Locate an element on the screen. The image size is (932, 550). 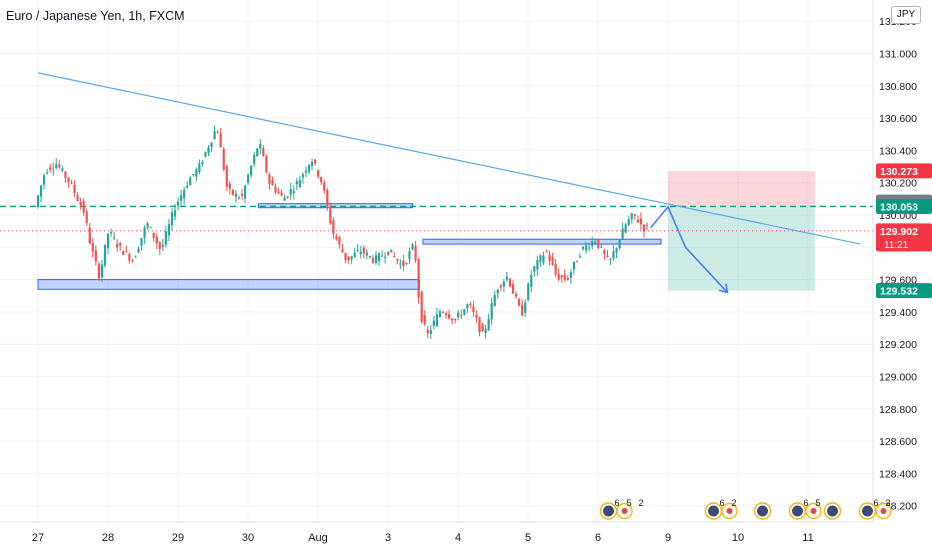
price-tick-label: 131.000 is located at coordinates (898, 55).